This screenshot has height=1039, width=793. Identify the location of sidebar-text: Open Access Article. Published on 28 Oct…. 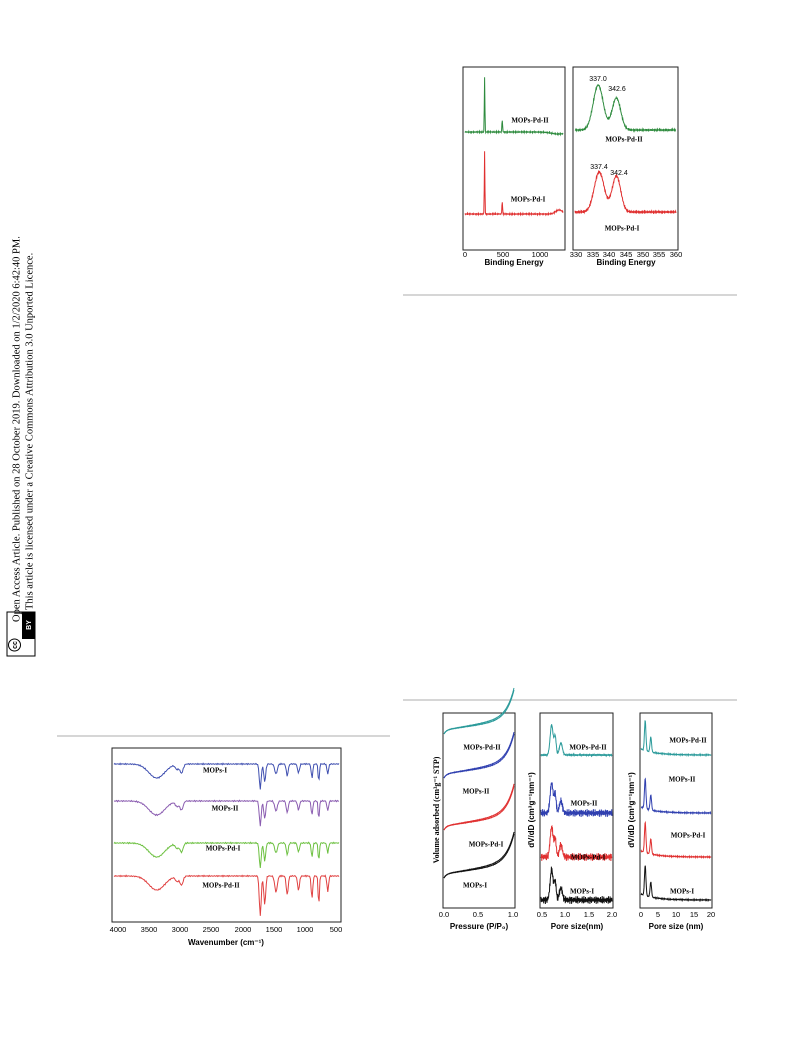
(16, 429).